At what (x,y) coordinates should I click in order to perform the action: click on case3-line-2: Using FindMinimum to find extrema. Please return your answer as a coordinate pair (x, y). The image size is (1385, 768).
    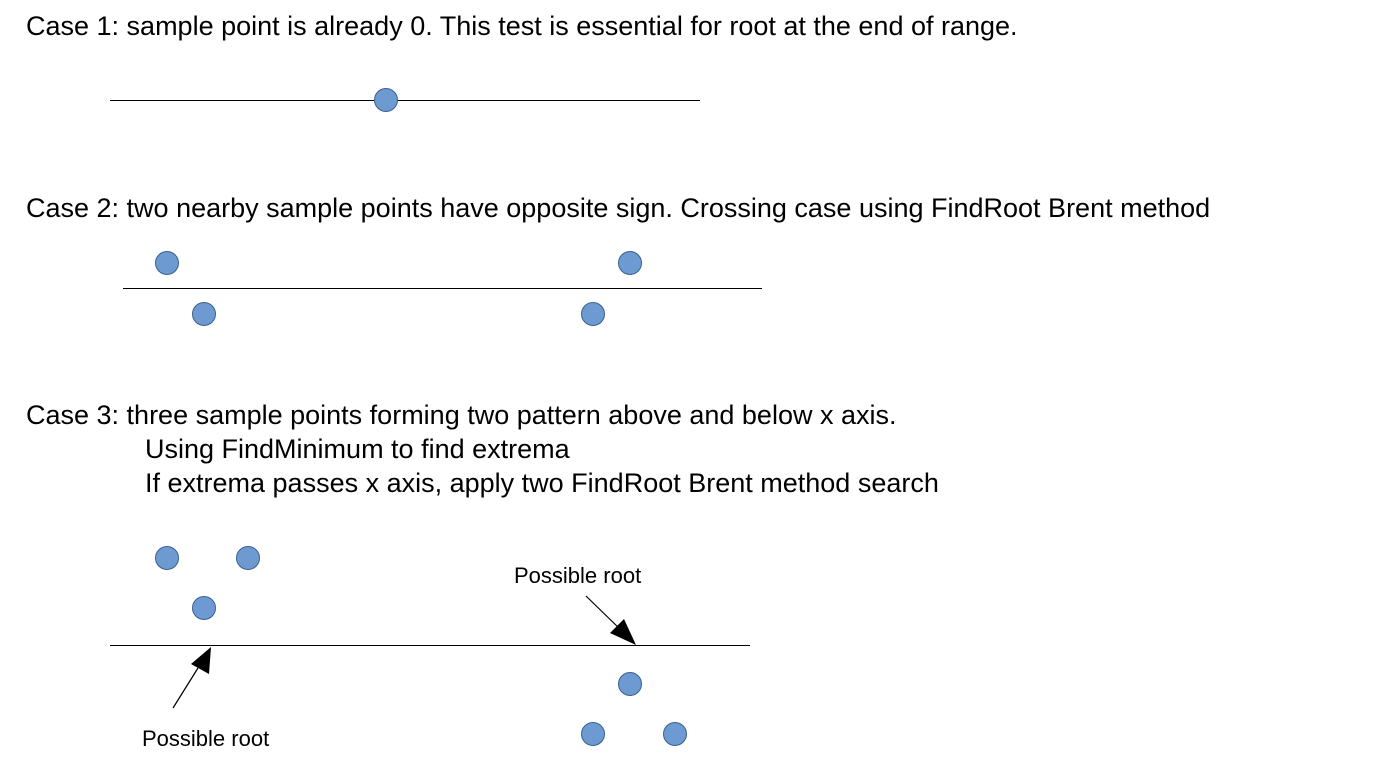
    Looking at the image, I should click on (357, 449).